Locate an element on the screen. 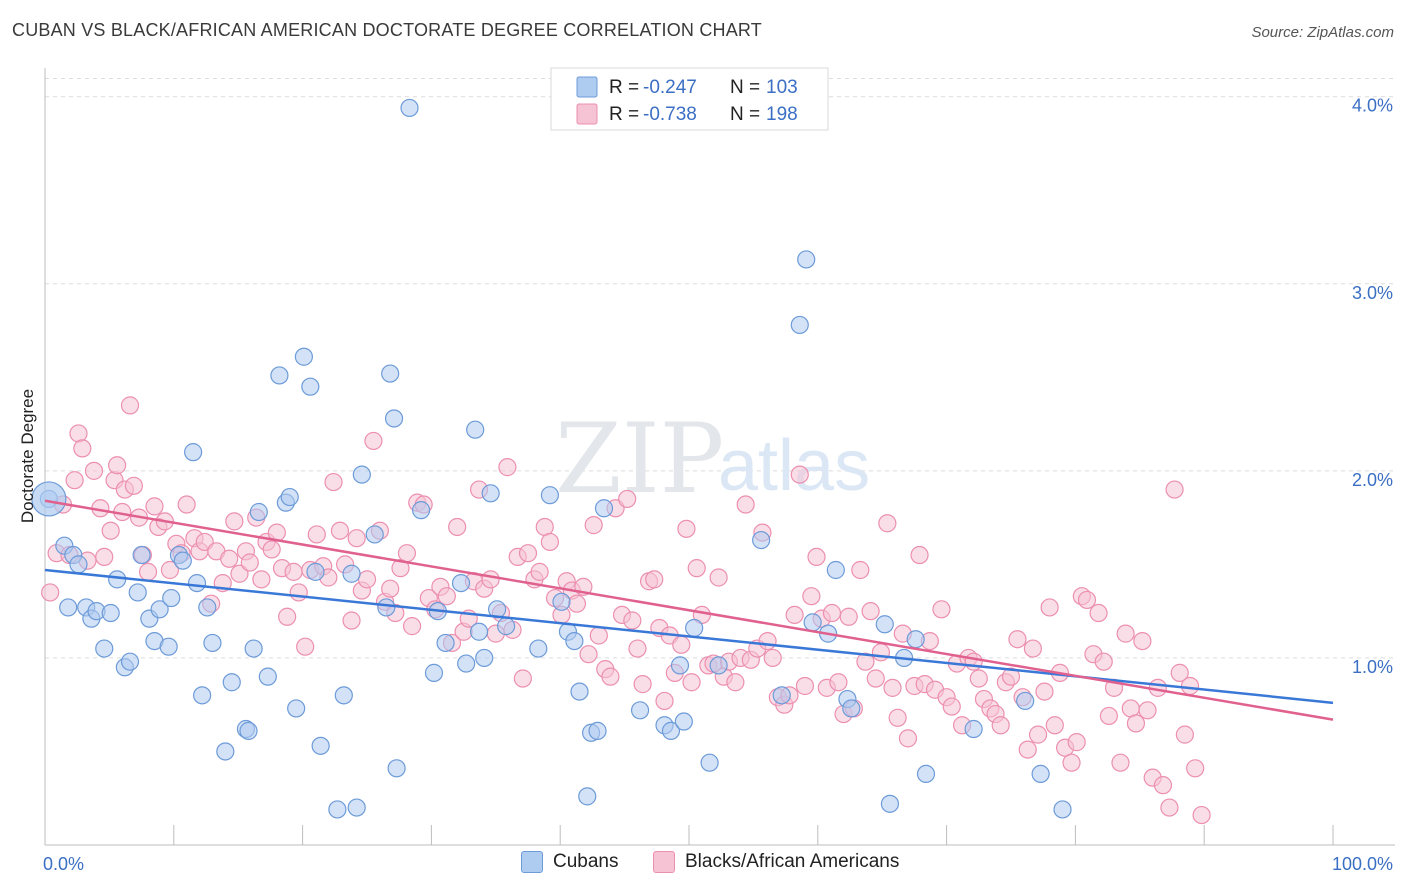 Image resolution: width=1406 pixels, height=892 pixels. legend-n-label-blacks: N = is located at coordinates (745, 114).